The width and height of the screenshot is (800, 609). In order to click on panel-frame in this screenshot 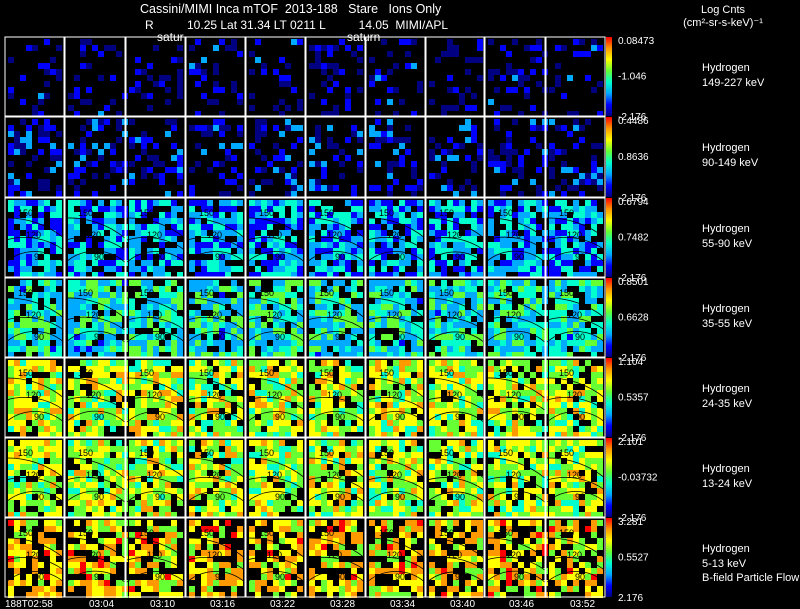, I will do `click(155, 237)`.